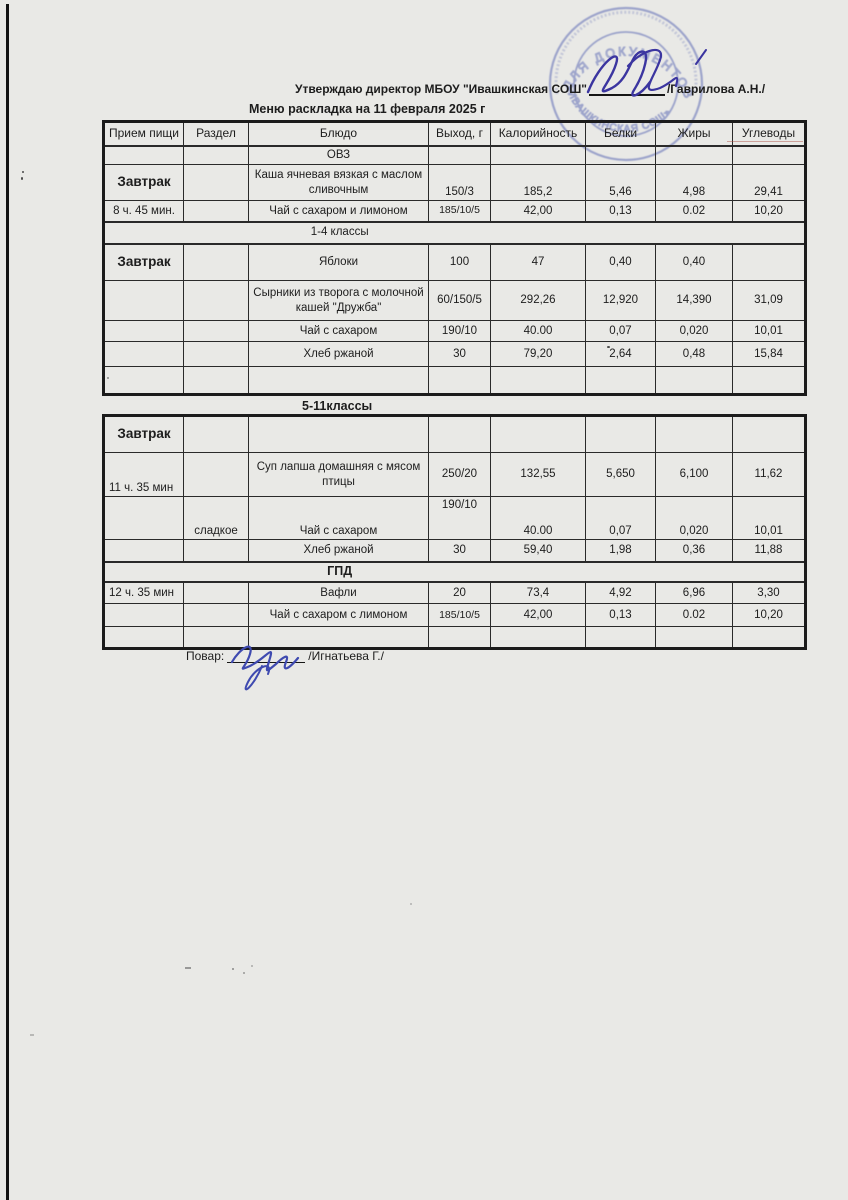 Image resolution: width=848 pixels, height=1200 pixels. Describe the element at coordinates (454, 637) in the screenshot. I see `table-row` at that location.